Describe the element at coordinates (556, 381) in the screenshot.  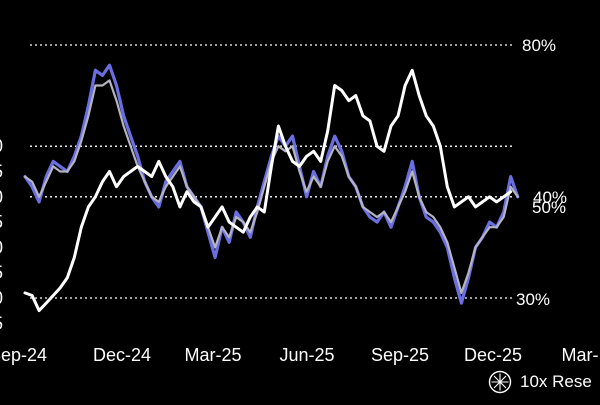
I see `brand-text: 10x Rese` at that location.